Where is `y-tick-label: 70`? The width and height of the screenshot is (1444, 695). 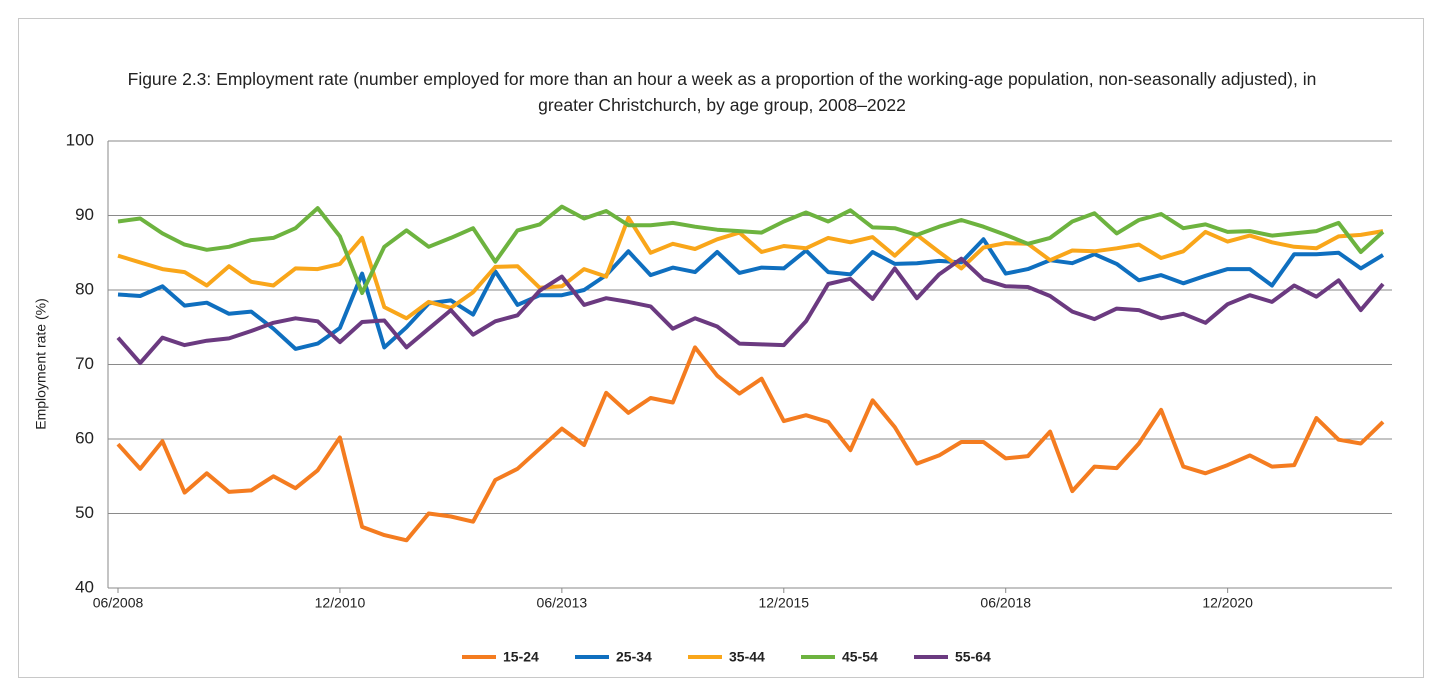 y-tick-label: 70 is located at coordinates (84, 363).